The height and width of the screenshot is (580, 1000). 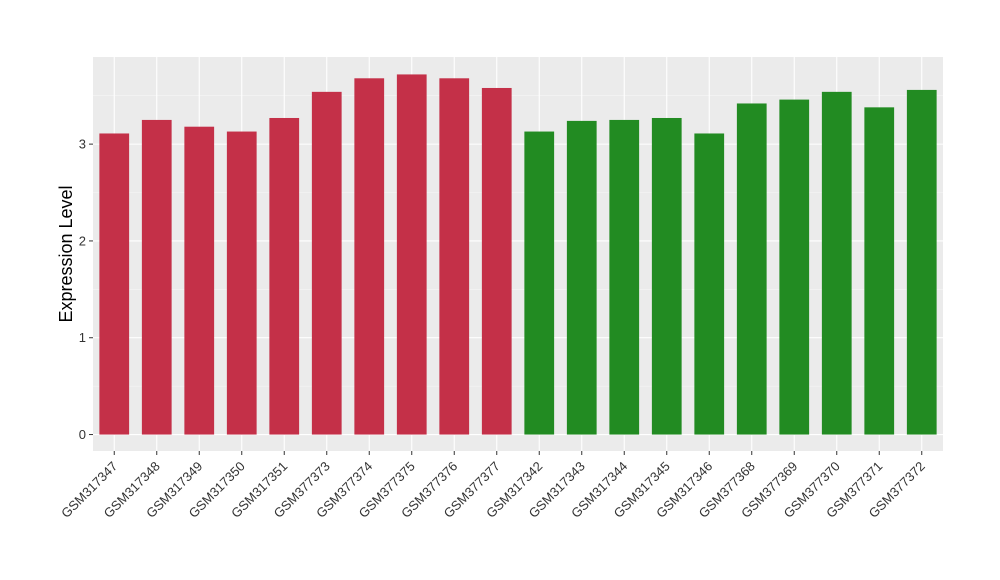 What do you see at coordinates (86, 289) in the screenshot?
I see `y-axis: 0 1 2 3` at bounding box center [86, 289].